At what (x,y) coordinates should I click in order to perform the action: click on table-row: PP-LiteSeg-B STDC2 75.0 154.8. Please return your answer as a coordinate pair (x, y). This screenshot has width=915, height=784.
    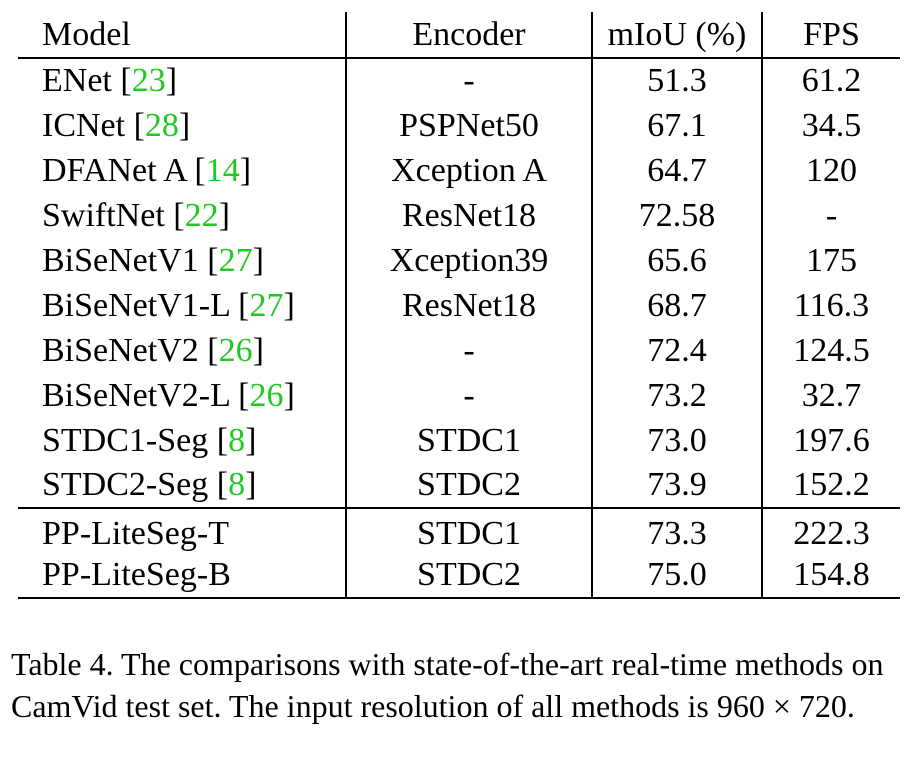
    Looking at the image, I should click on (459, 575).